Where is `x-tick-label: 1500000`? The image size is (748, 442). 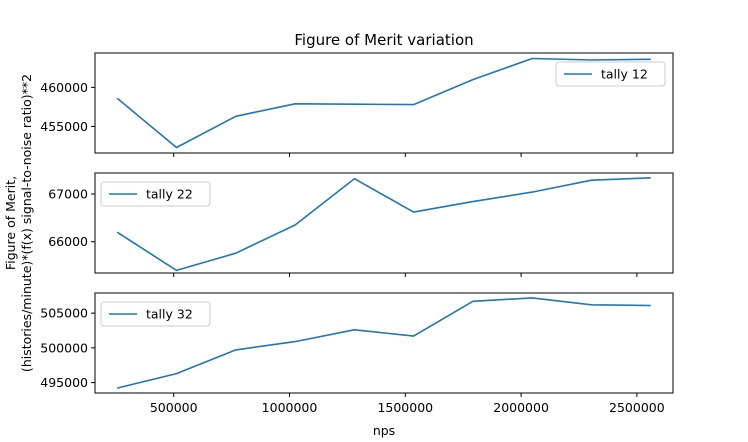 x-tick-label: 1500000 is located at coordinates (405, 407).